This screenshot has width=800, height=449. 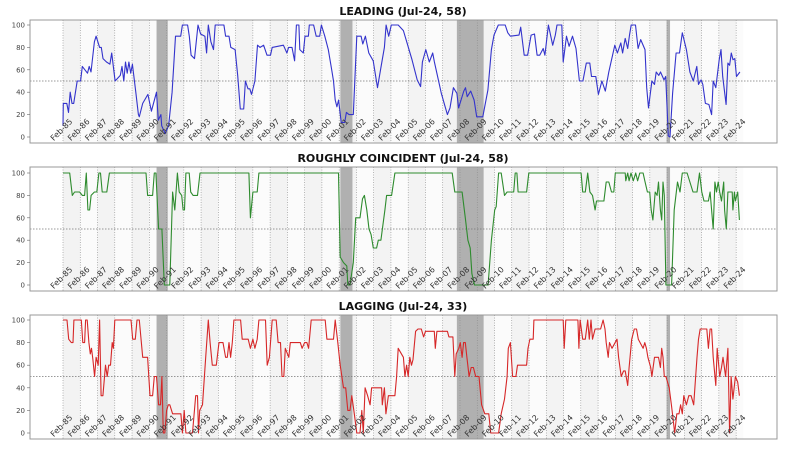 I want to click on chart-title: LAGGING (Jul-24, 33), so click(x=403, y=306).